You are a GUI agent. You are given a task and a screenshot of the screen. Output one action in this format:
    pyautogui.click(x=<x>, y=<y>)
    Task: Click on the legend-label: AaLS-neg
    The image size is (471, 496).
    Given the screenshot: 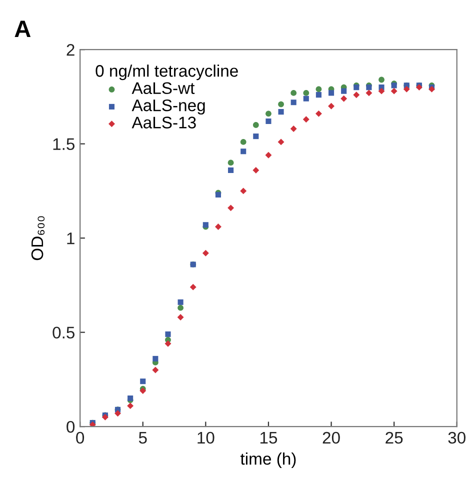 What is the action you would take?
    pyautogui.click(x=168, y=107)
    